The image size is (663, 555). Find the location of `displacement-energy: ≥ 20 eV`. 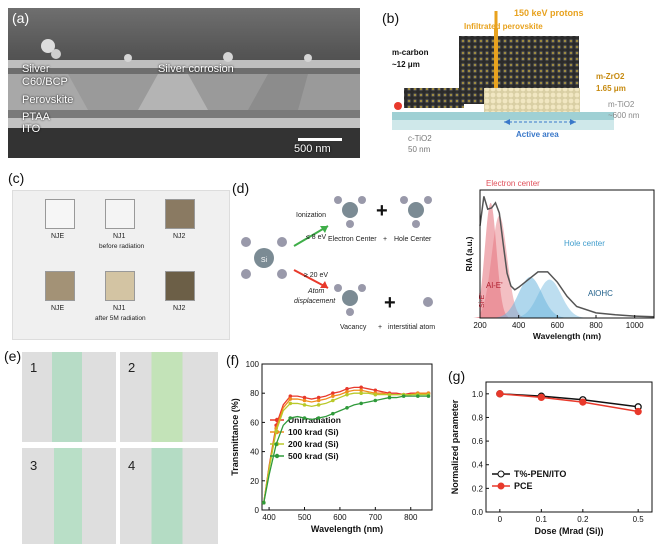

displacement-energy: ≥ 20 eV is located at coordinates (316, 275).